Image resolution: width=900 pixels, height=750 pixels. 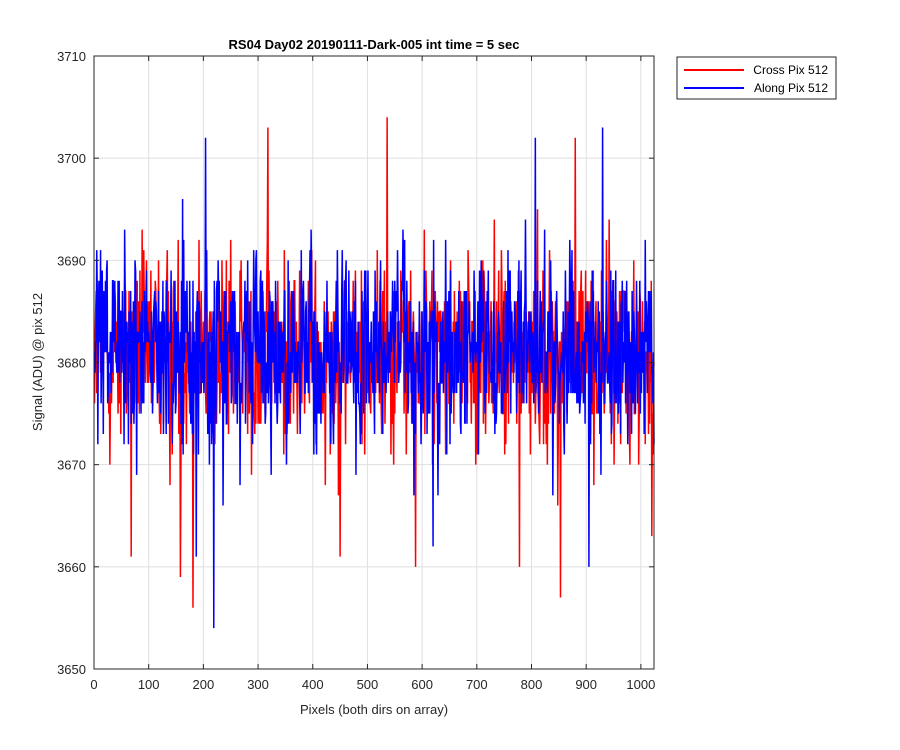 I want to click on y-tick-label: 3670, so click(x=71, y=465).